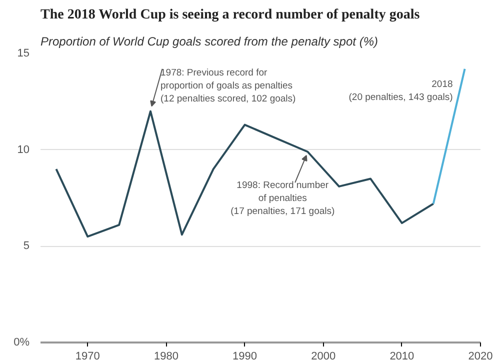 This screenshot has width=500, height=362. What do you see at coordinates (87, 356) in the screenshot?
I see `x-tick-label: 1970` at bounding box center [87, 356].